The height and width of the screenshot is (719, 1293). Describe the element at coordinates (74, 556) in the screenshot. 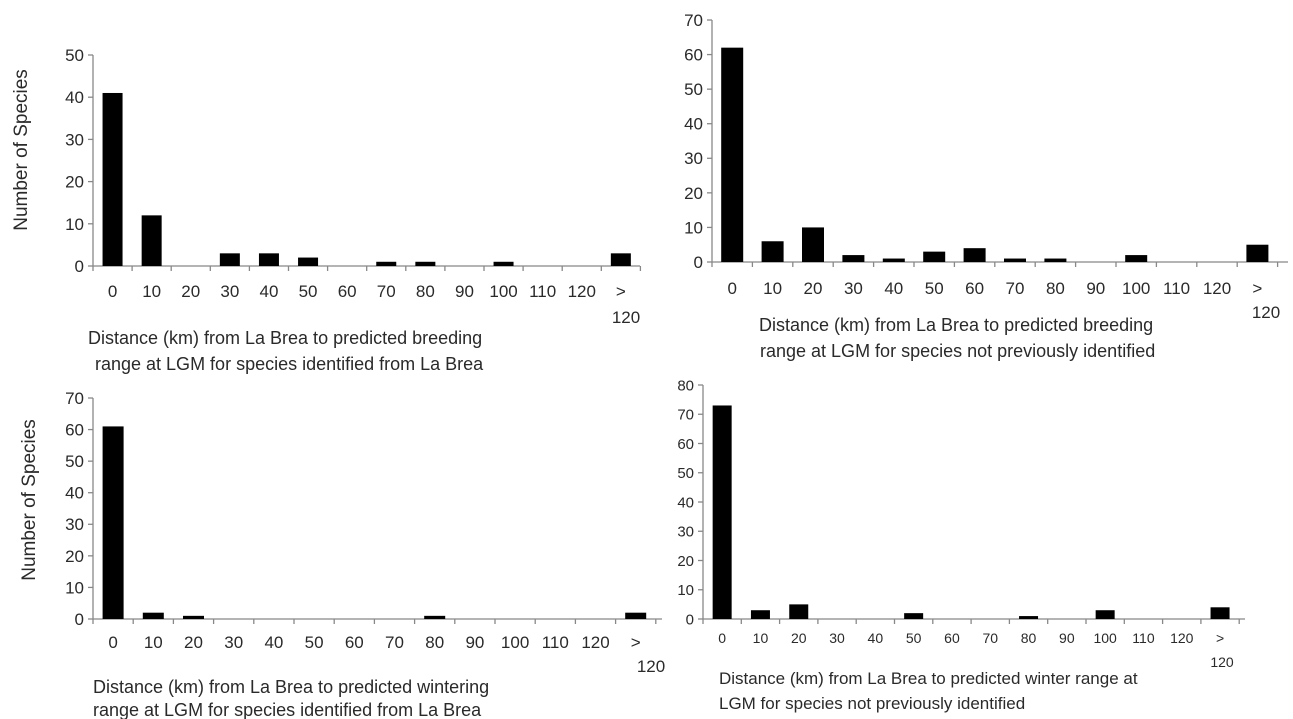

I see `y-tick-label: 20` at that location.